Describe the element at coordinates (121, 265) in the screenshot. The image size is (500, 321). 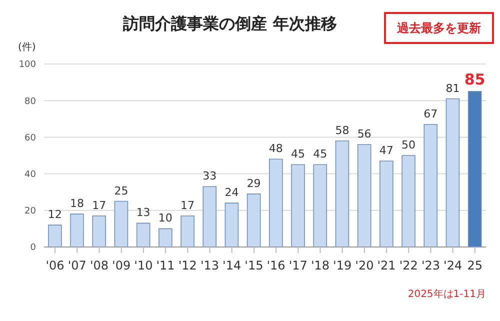
I see `x-tick-label: '09` at that location.